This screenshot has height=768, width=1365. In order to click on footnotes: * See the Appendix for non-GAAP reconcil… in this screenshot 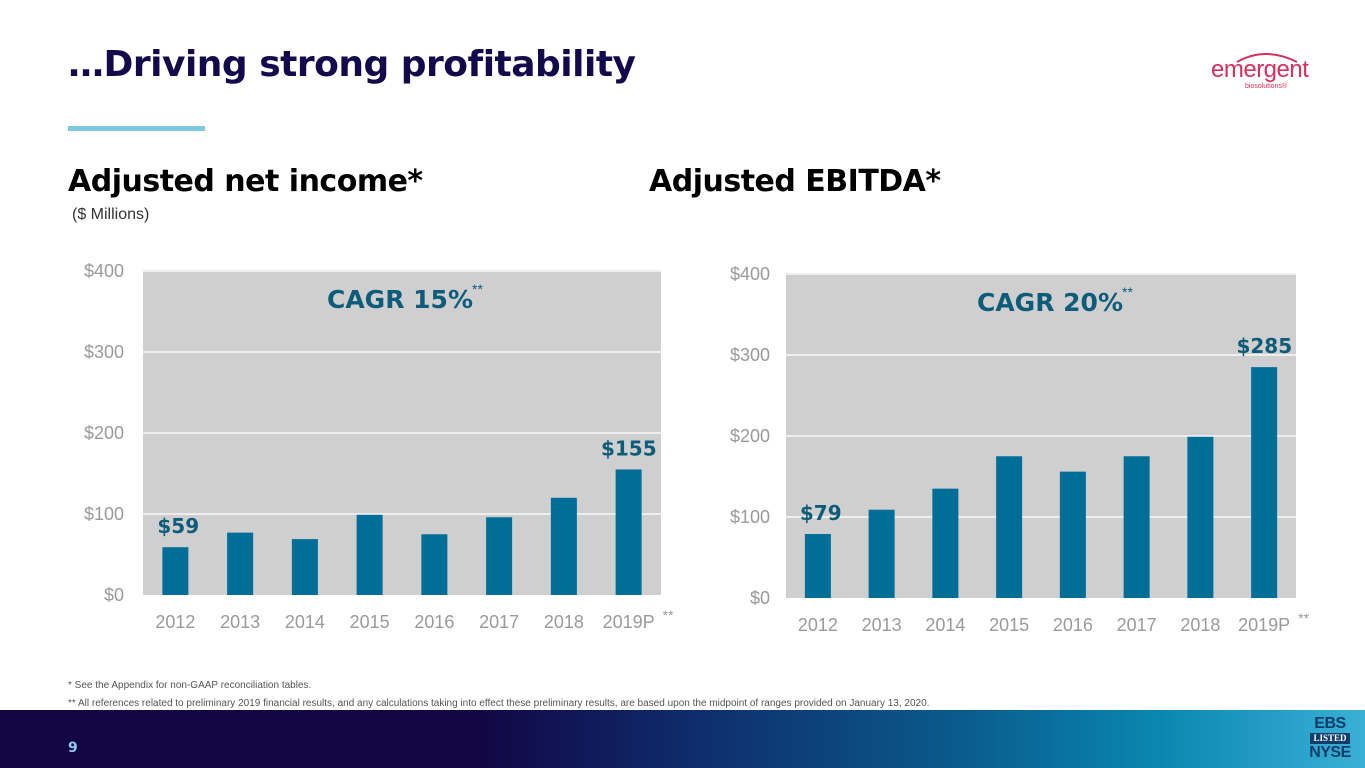, I will do `click(498, 695)`.